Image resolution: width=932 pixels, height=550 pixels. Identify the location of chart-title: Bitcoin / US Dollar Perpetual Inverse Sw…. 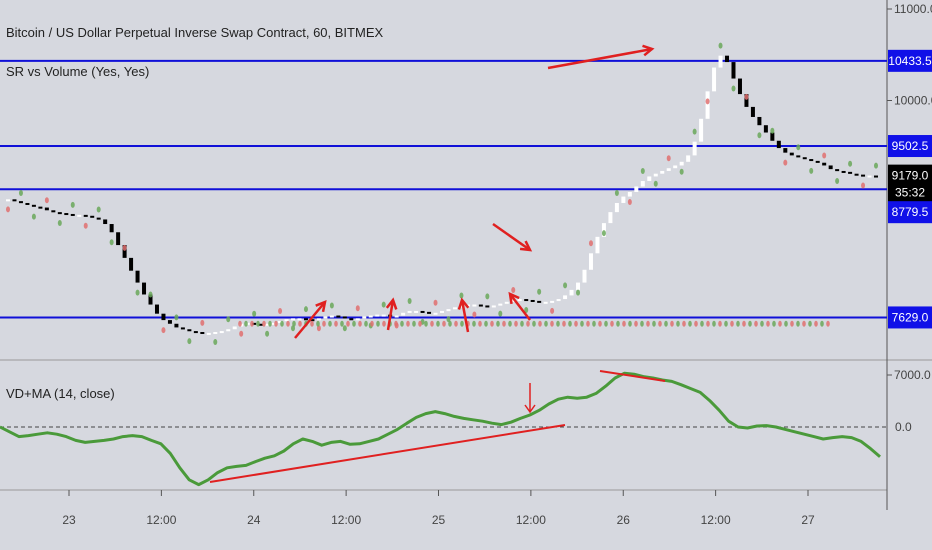
(195, 32).